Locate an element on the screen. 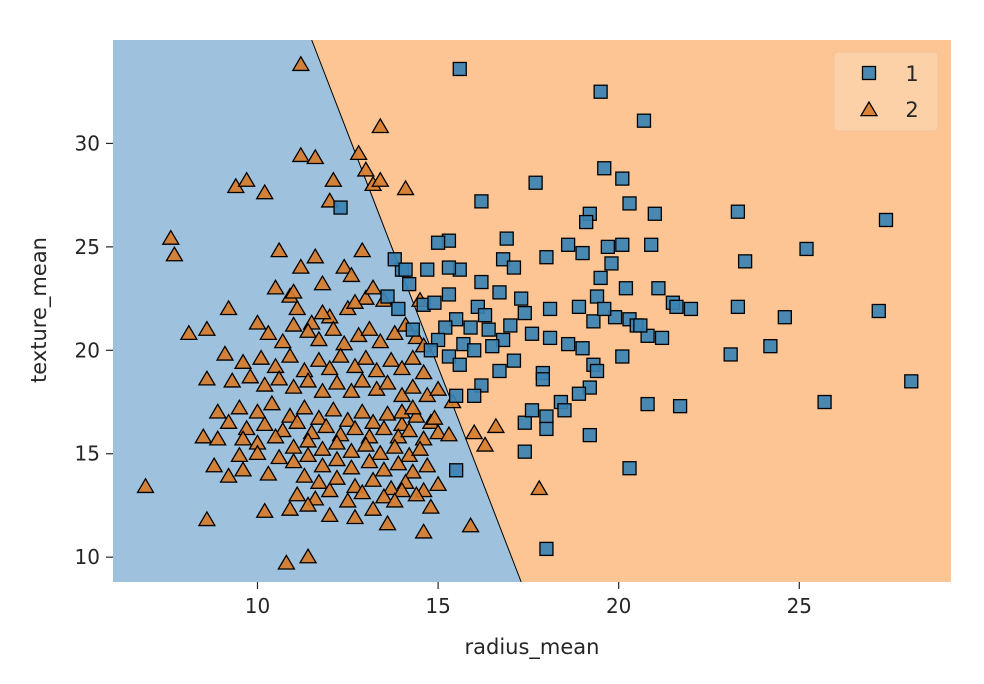 The width and height of the screenshot is (984, 684). x-tick-label: 15 is located at coordinates (437, 606).